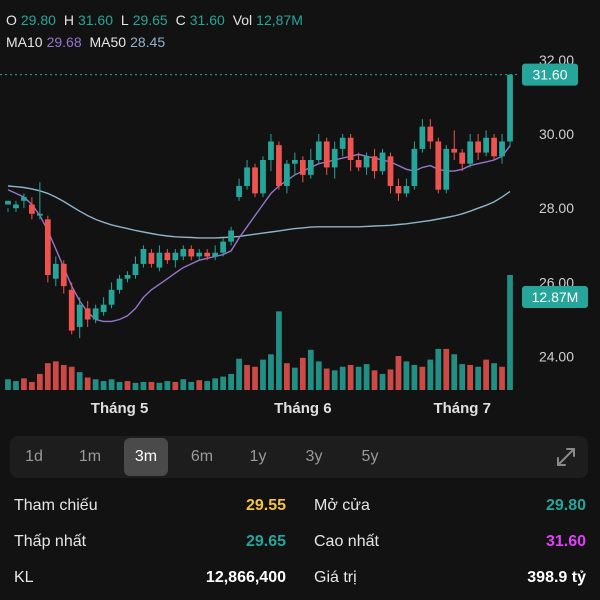 The image size is (600, 600). I want to click on ma50-line, so click(259, 212).